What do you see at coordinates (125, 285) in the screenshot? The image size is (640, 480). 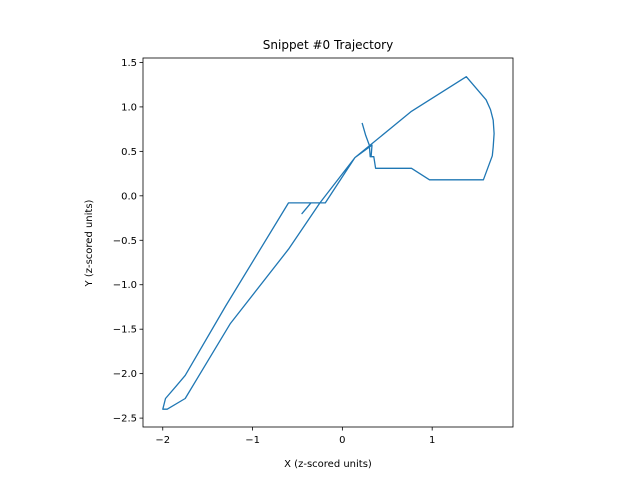 I see `y-tick-label: −1.0` at bounding box center [125, 285].